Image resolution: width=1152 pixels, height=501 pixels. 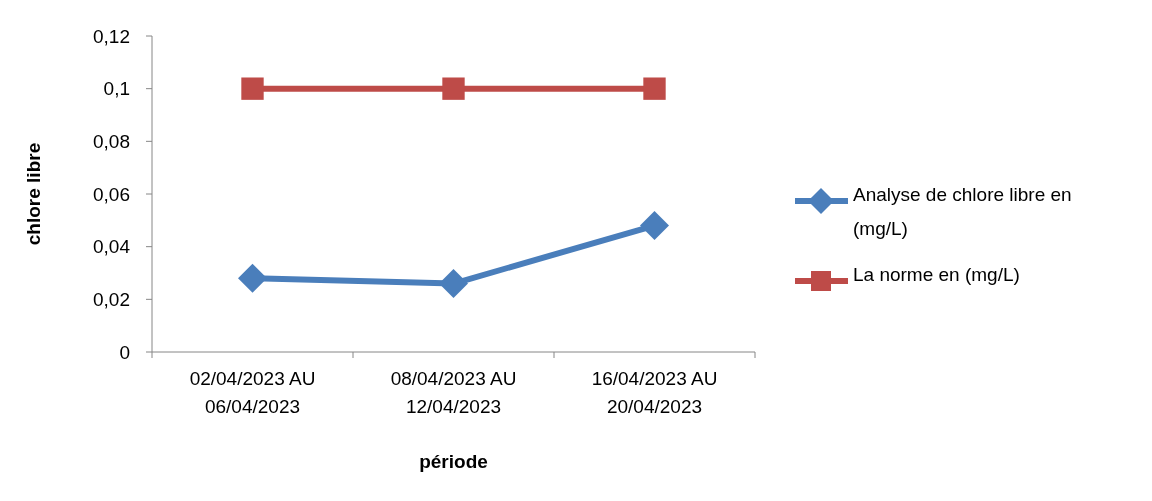 I want to click on y-tick-label: 0,04, so click(x=112, y=247).